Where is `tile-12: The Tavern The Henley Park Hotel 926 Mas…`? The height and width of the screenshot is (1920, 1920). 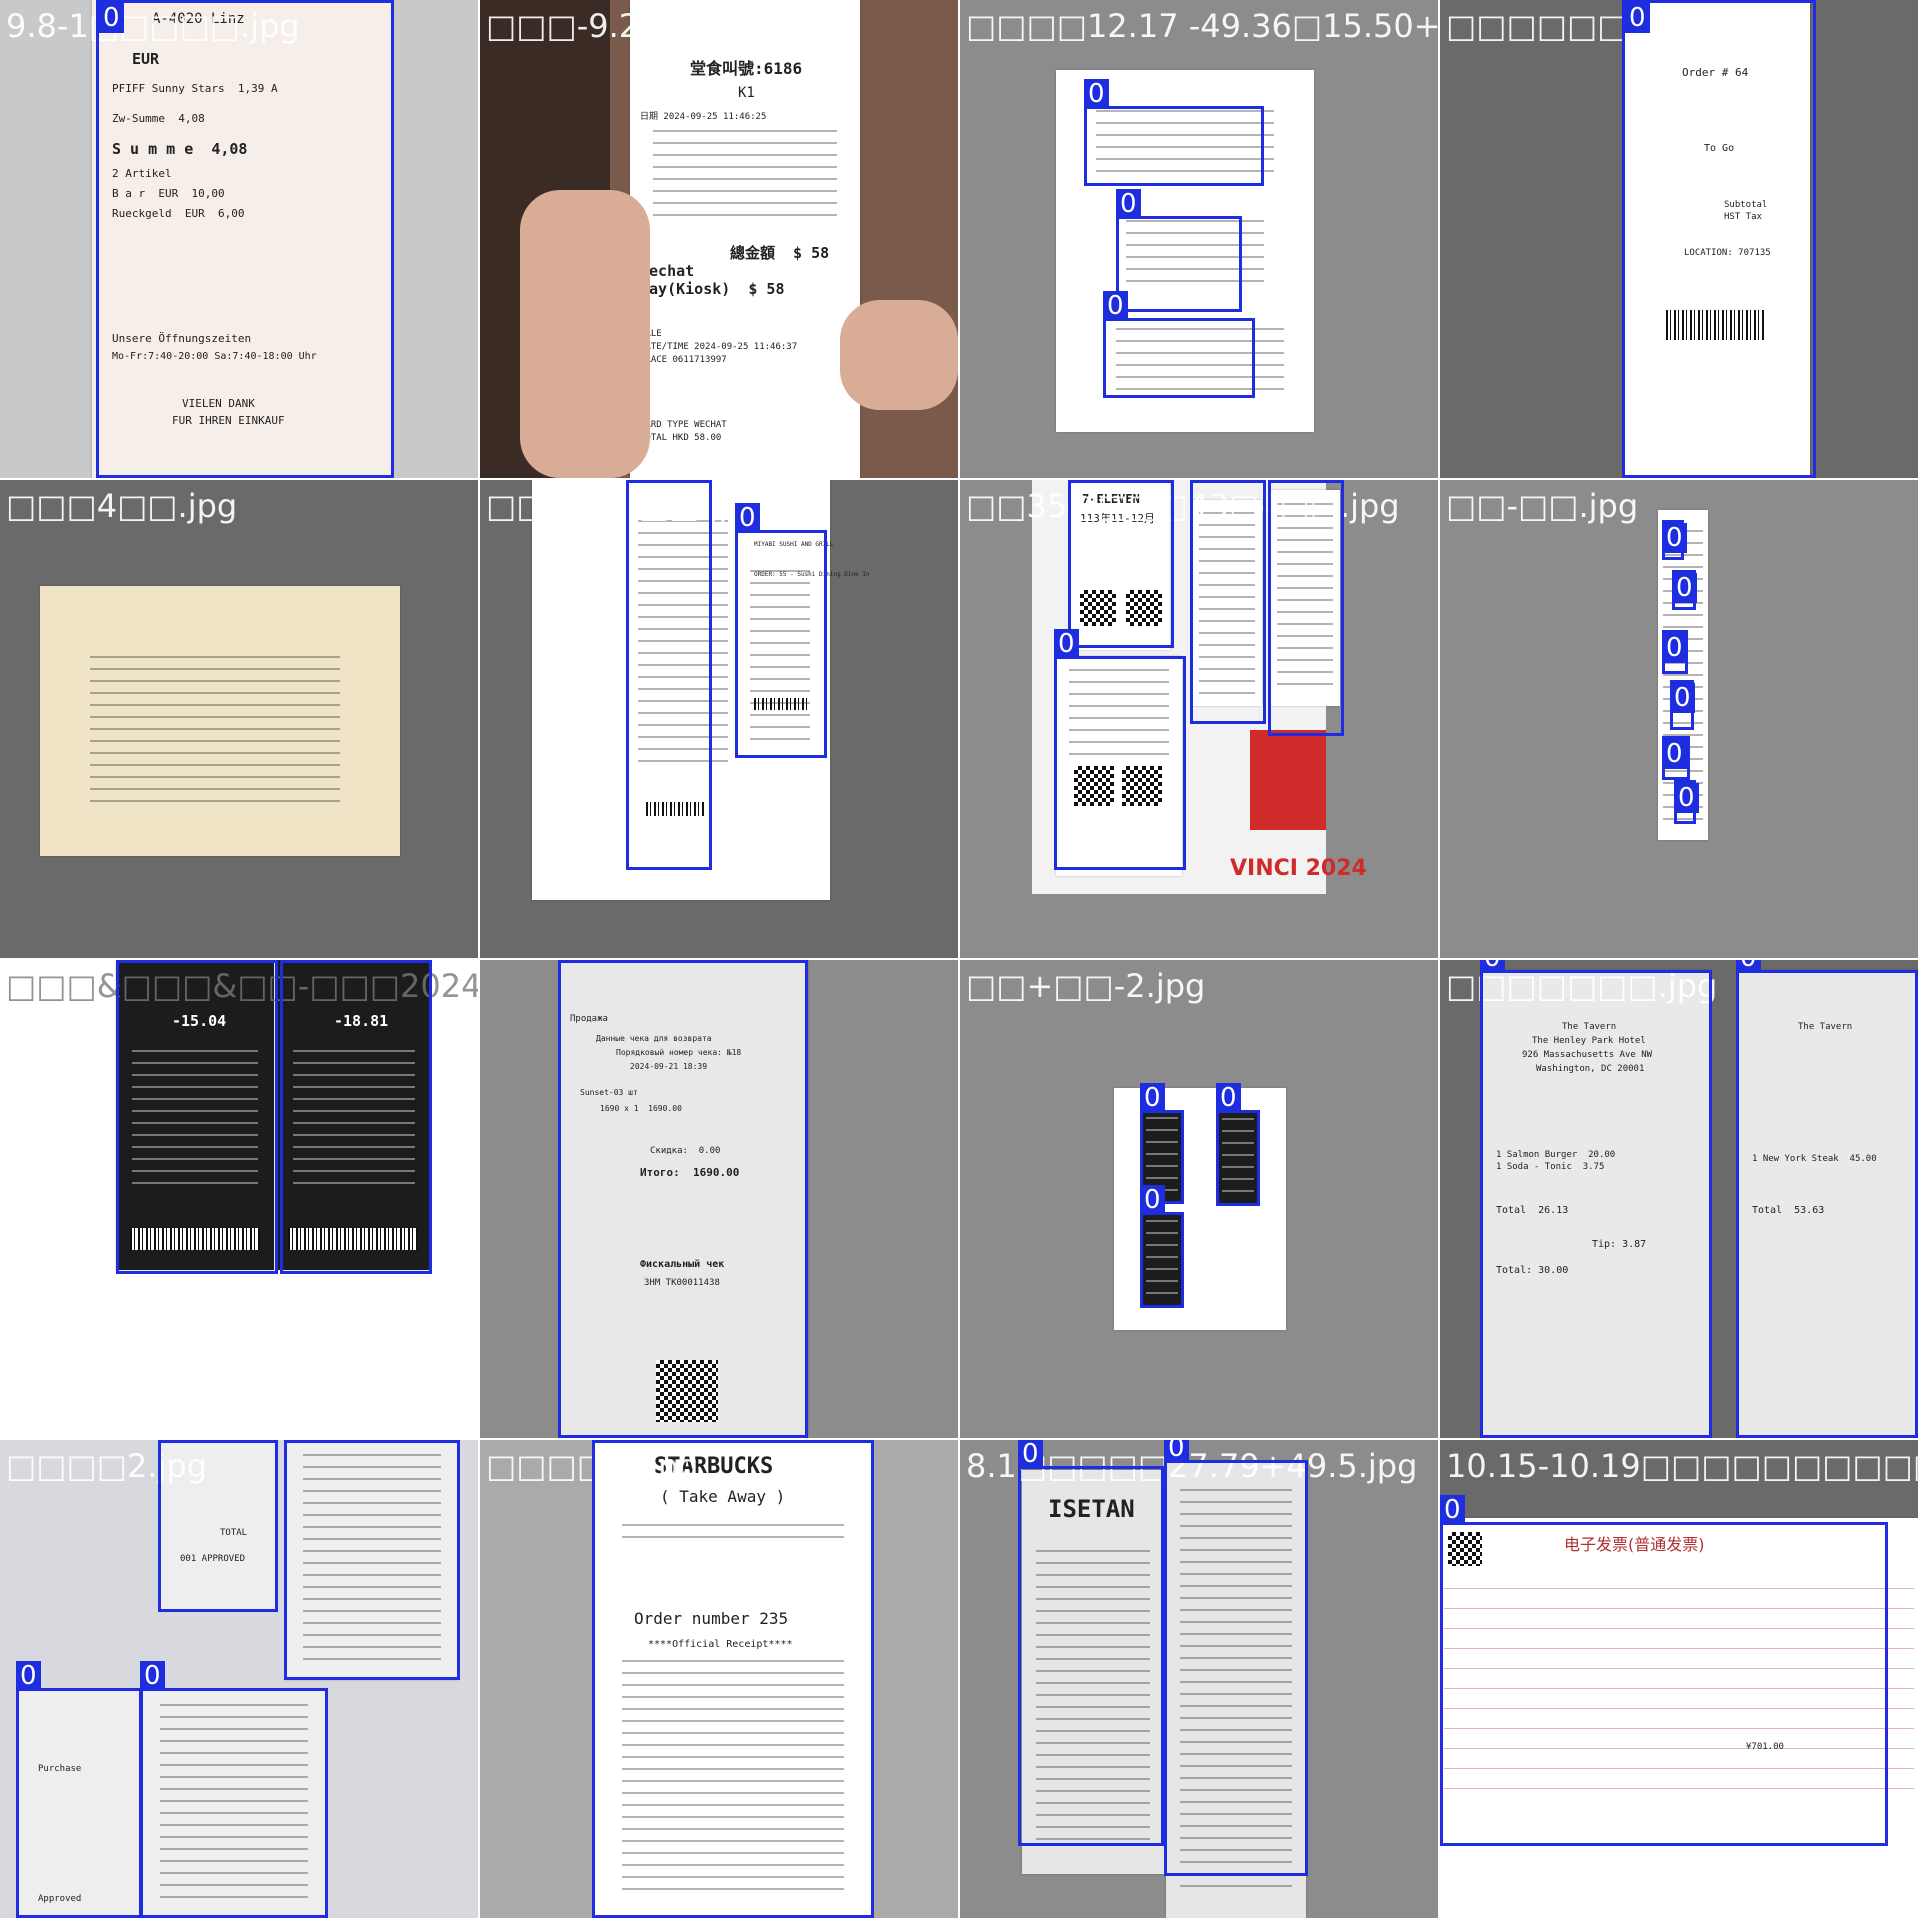 tile-12: The Tavern The Henley Park Hotel 926 Mas… is located at coordinates (1679, 1199).